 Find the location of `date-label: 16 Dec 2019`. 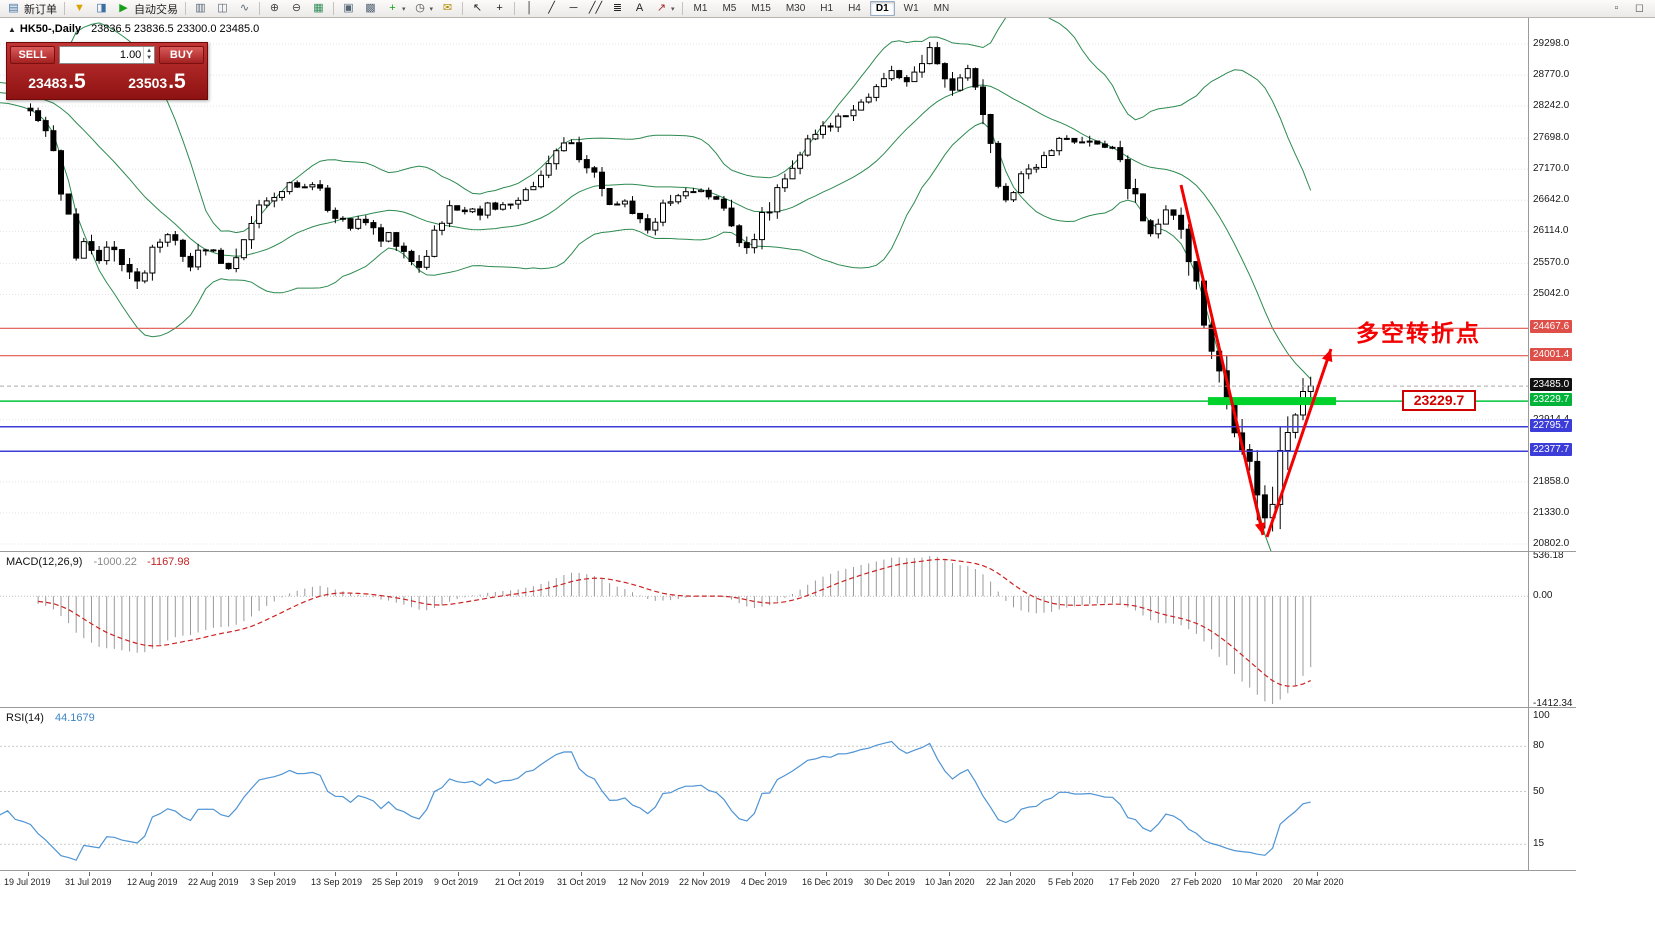

date-label: 16 Dec 2019 is located at coordinates (828, 882).